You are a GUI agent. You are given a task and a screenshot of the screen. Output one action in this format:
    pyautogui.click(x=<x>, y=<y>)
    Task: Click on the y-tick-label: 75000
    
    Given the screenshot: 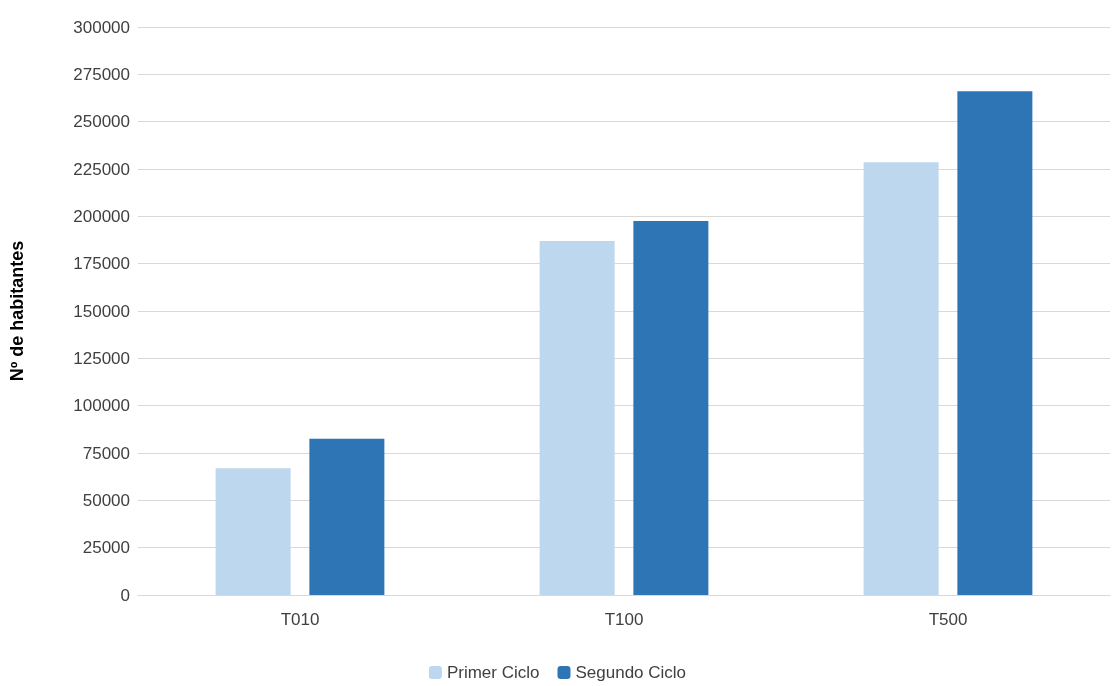 What is the action you would take?
    pyautogui.click(x=106, y=453)
    